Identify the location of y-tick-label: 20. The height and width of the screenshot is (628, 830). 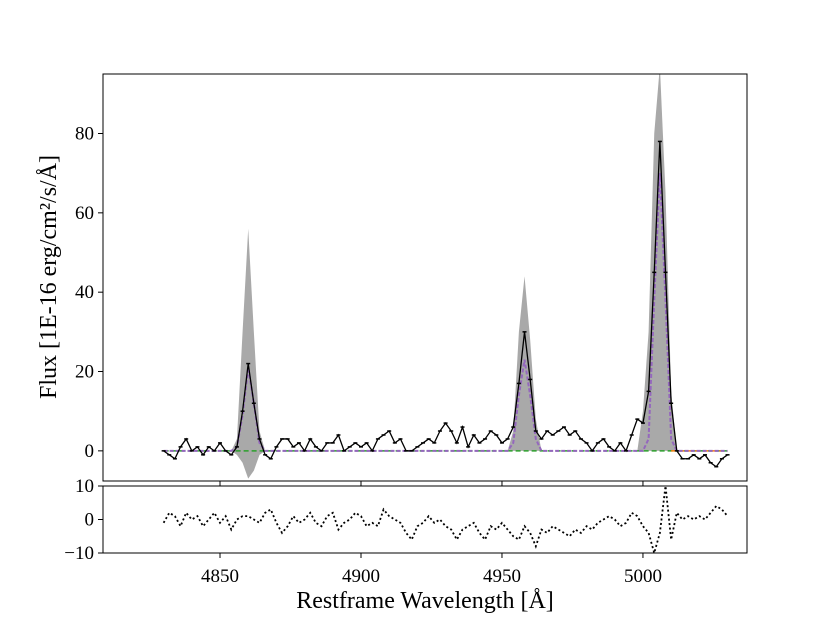
(84, 372).